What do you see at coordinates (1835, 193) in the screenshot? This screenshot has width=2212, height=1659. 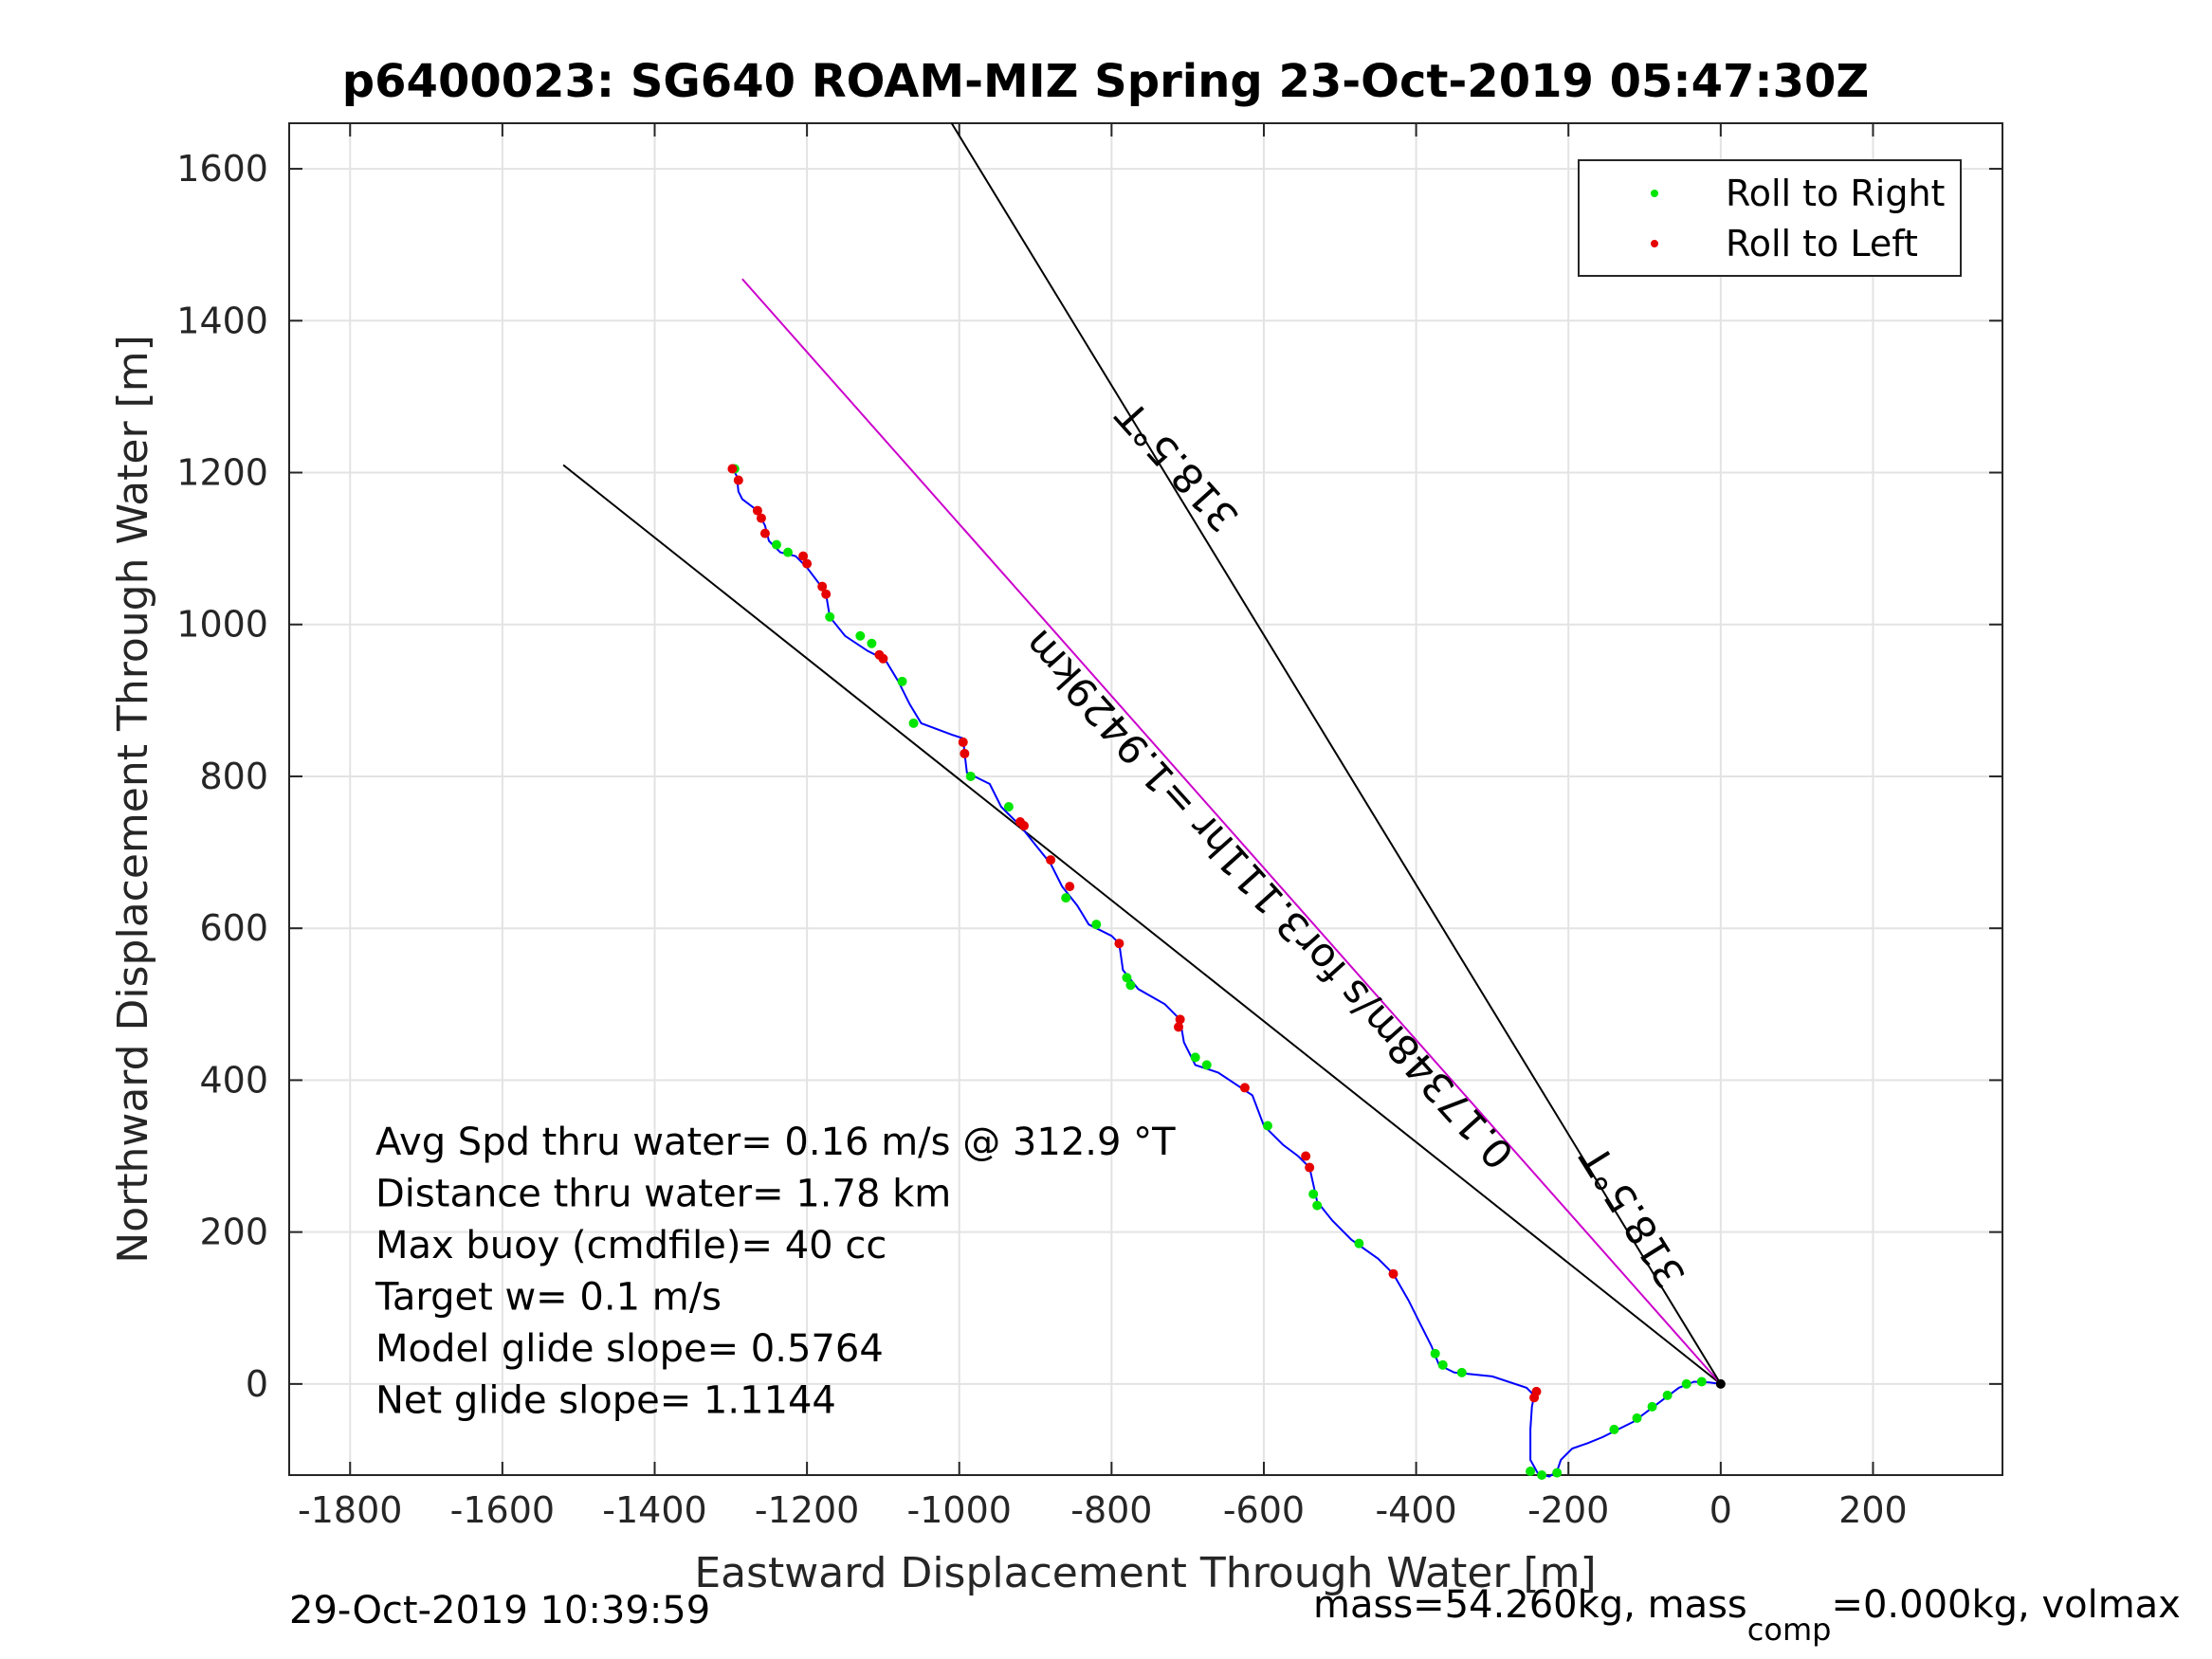 I see `legend-label-roll-right: Roll to Right` at bounding box center [1835, 193].